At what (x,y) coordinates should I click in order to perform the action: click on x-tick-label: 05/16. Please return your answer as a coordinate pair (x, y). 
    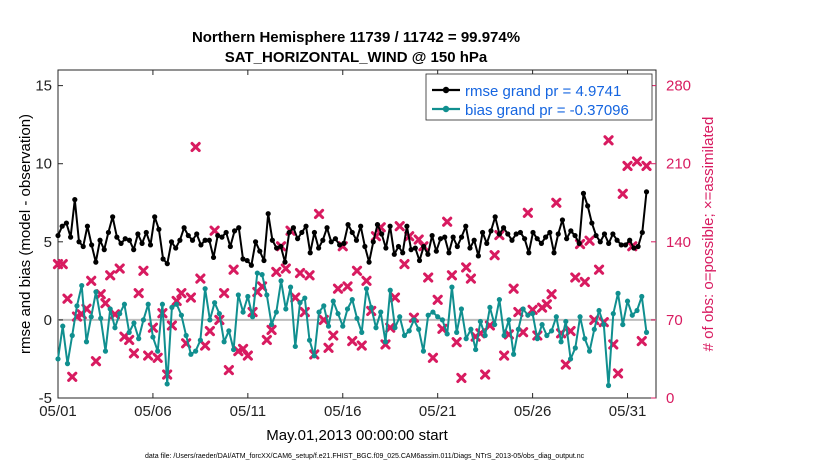
    Looking at the image, I should click on (343, 411).